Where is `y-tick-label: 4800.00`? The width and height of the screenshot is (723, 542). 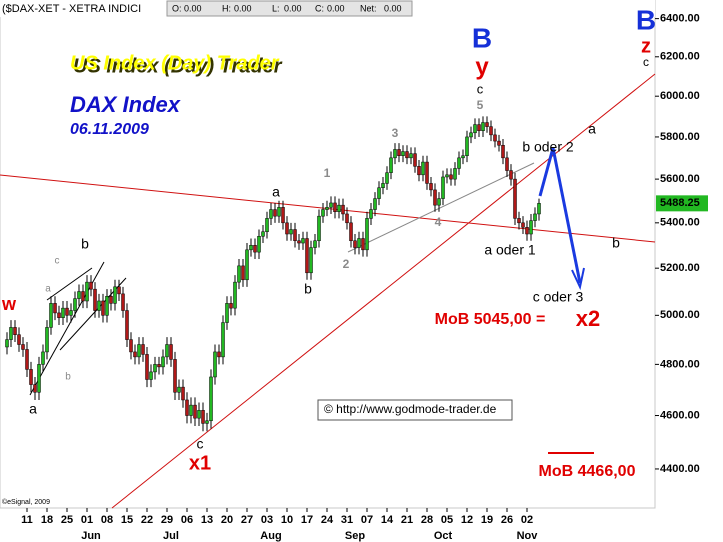 y-tick-label: 4800.00 is located at coordinates (680, 364).